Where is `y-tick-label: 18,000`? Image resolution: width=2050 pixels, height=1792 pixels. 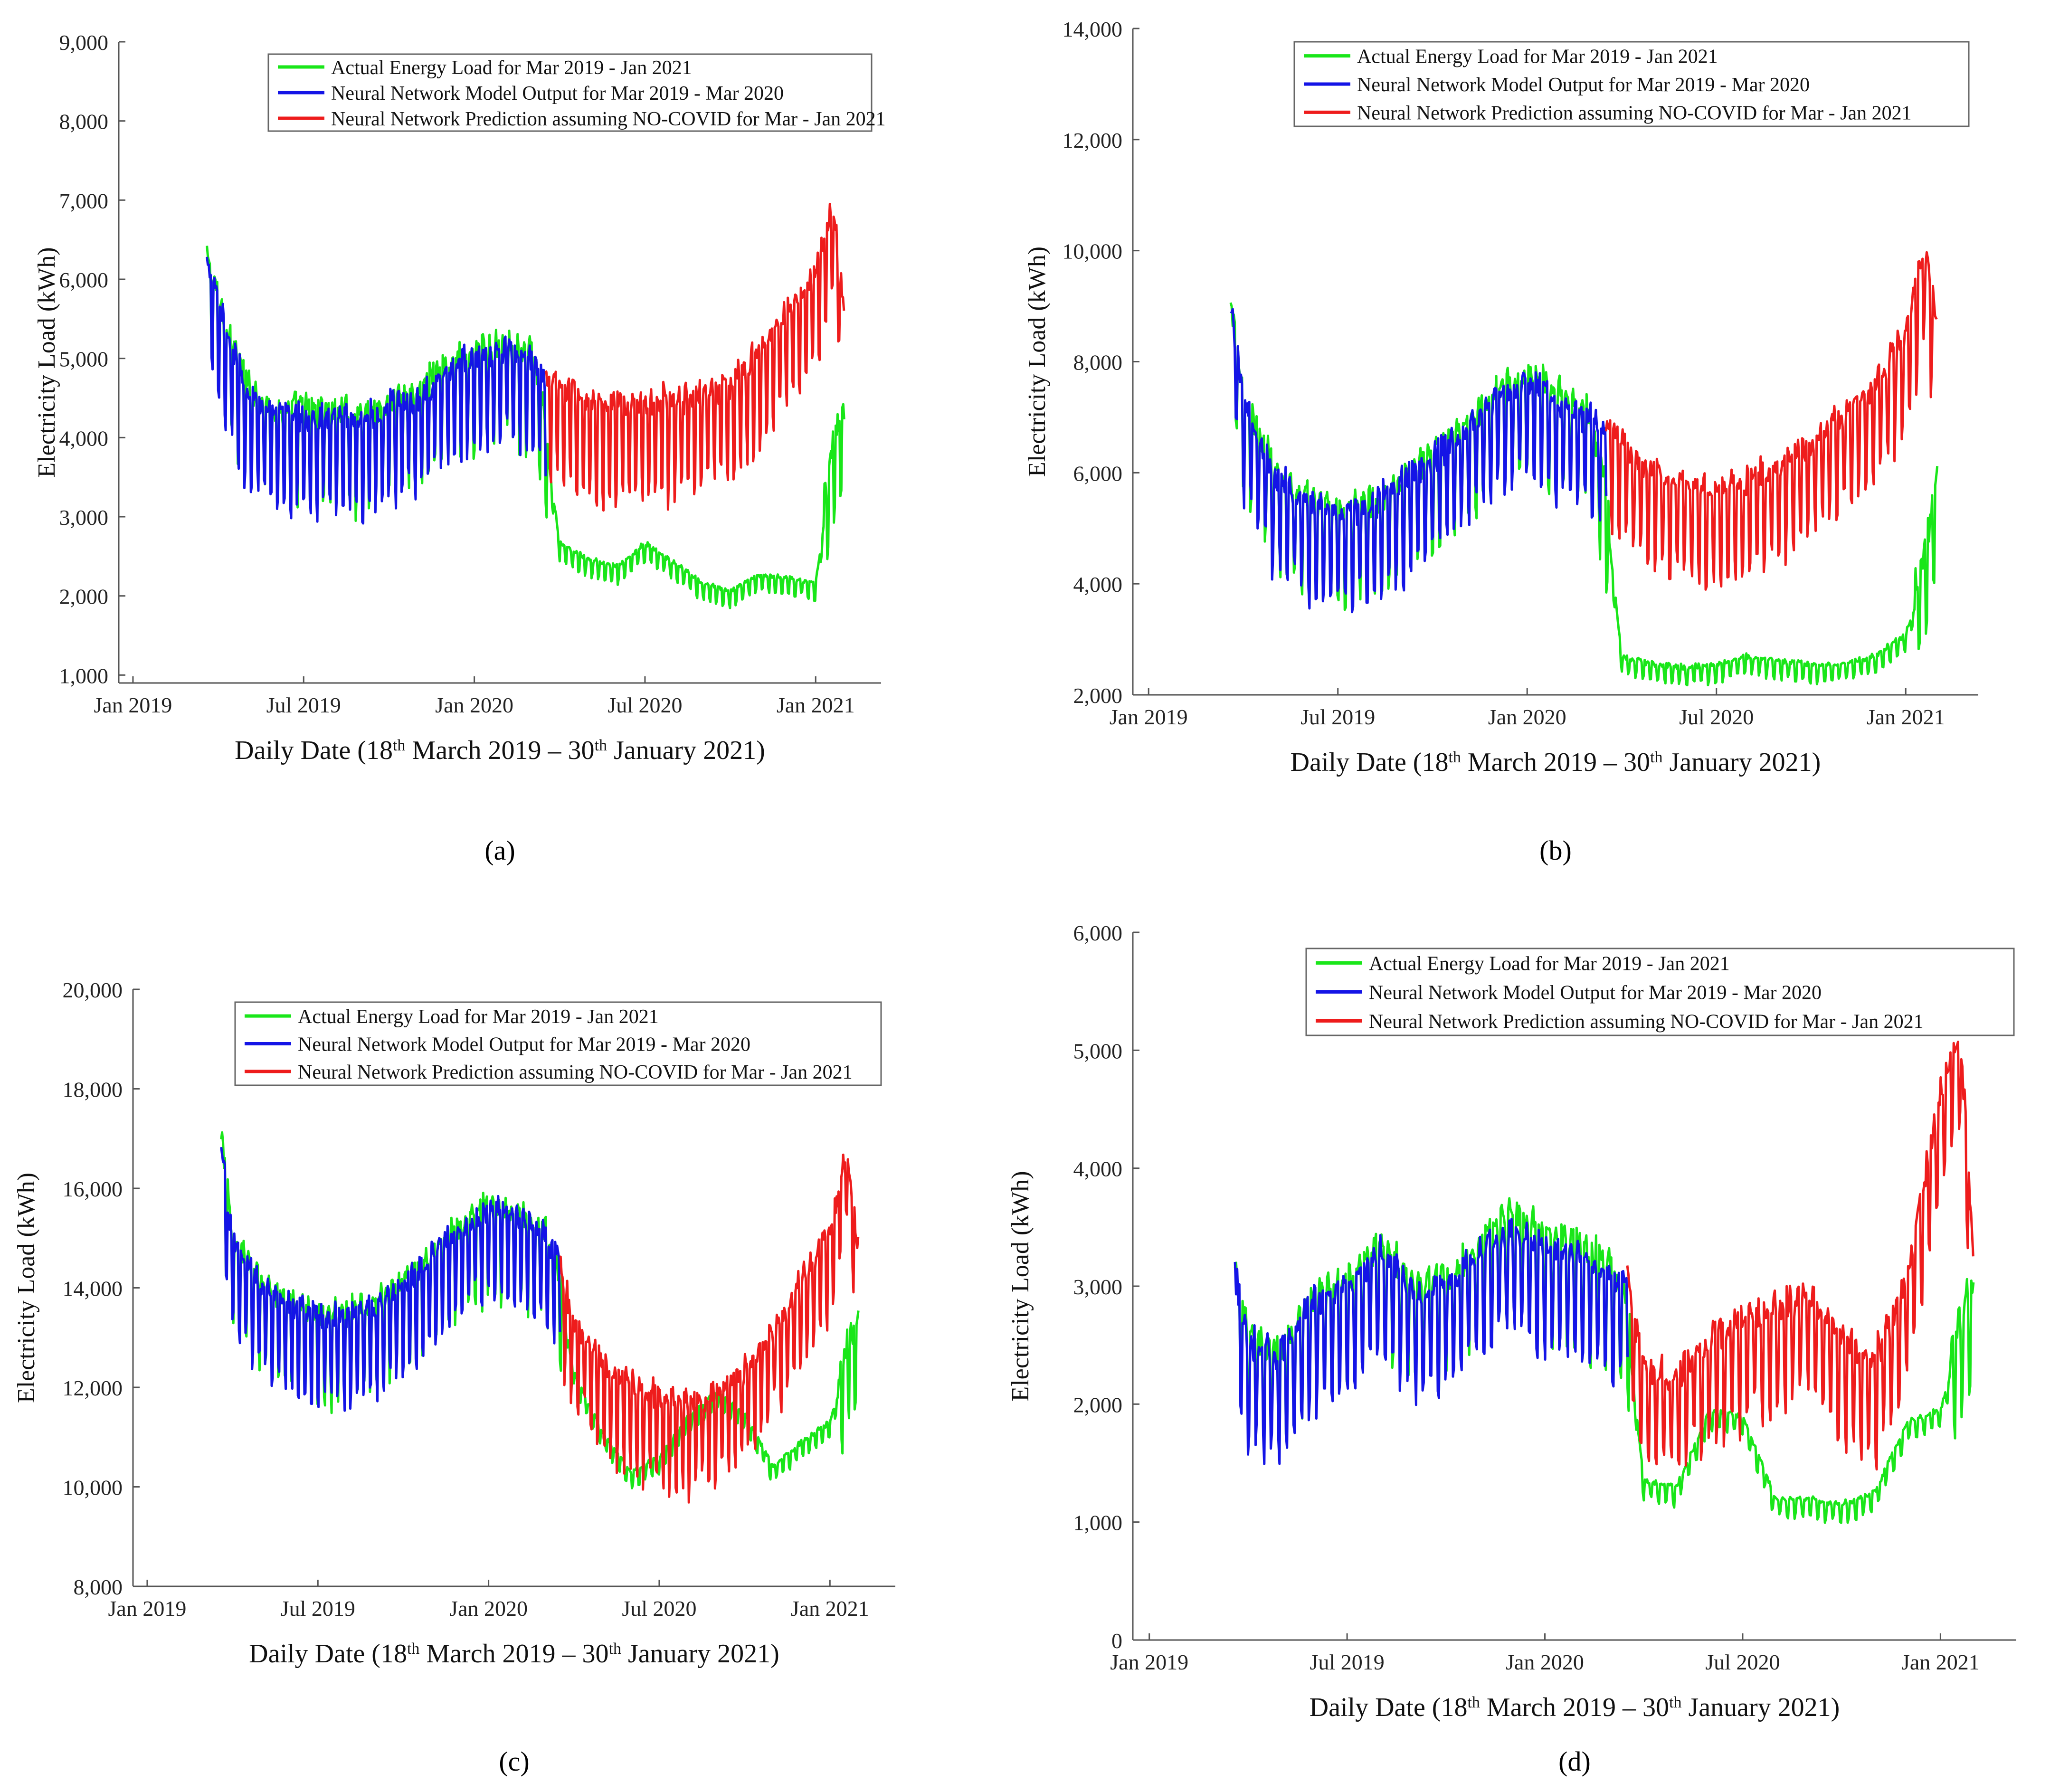 y-tick-label: 18,000 is located at coordinates (93, 1090).